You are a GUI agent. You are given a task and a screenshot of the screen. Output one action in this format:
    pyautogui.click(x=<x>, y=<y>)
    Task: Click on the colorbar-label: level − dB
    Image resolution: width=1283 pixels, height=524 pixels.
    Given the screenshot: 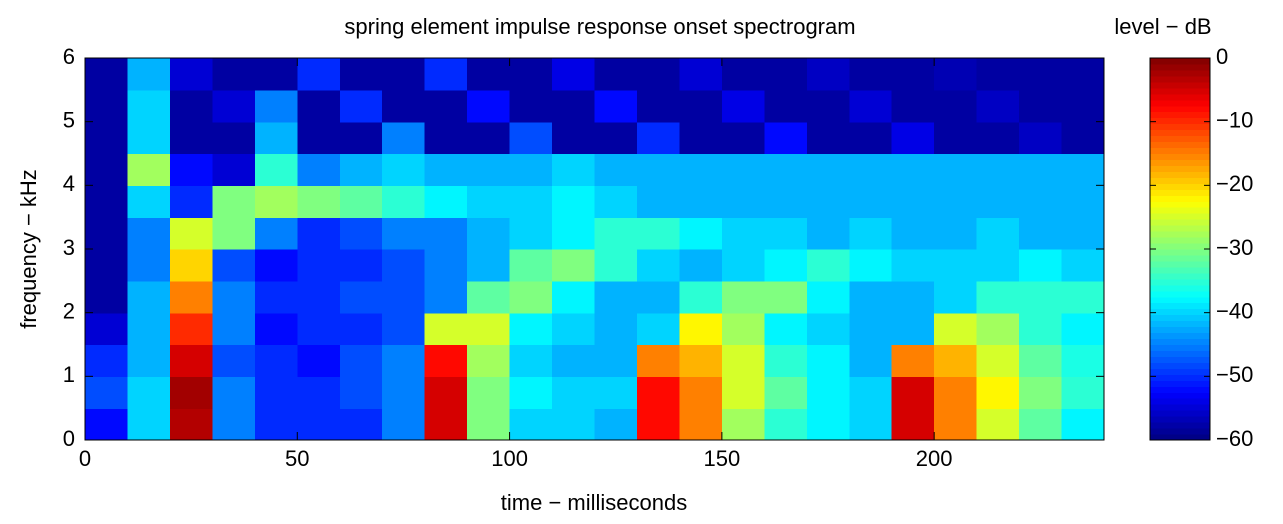 What is the action you would take?
    pyautogui.click(x=1162, y=26)
    